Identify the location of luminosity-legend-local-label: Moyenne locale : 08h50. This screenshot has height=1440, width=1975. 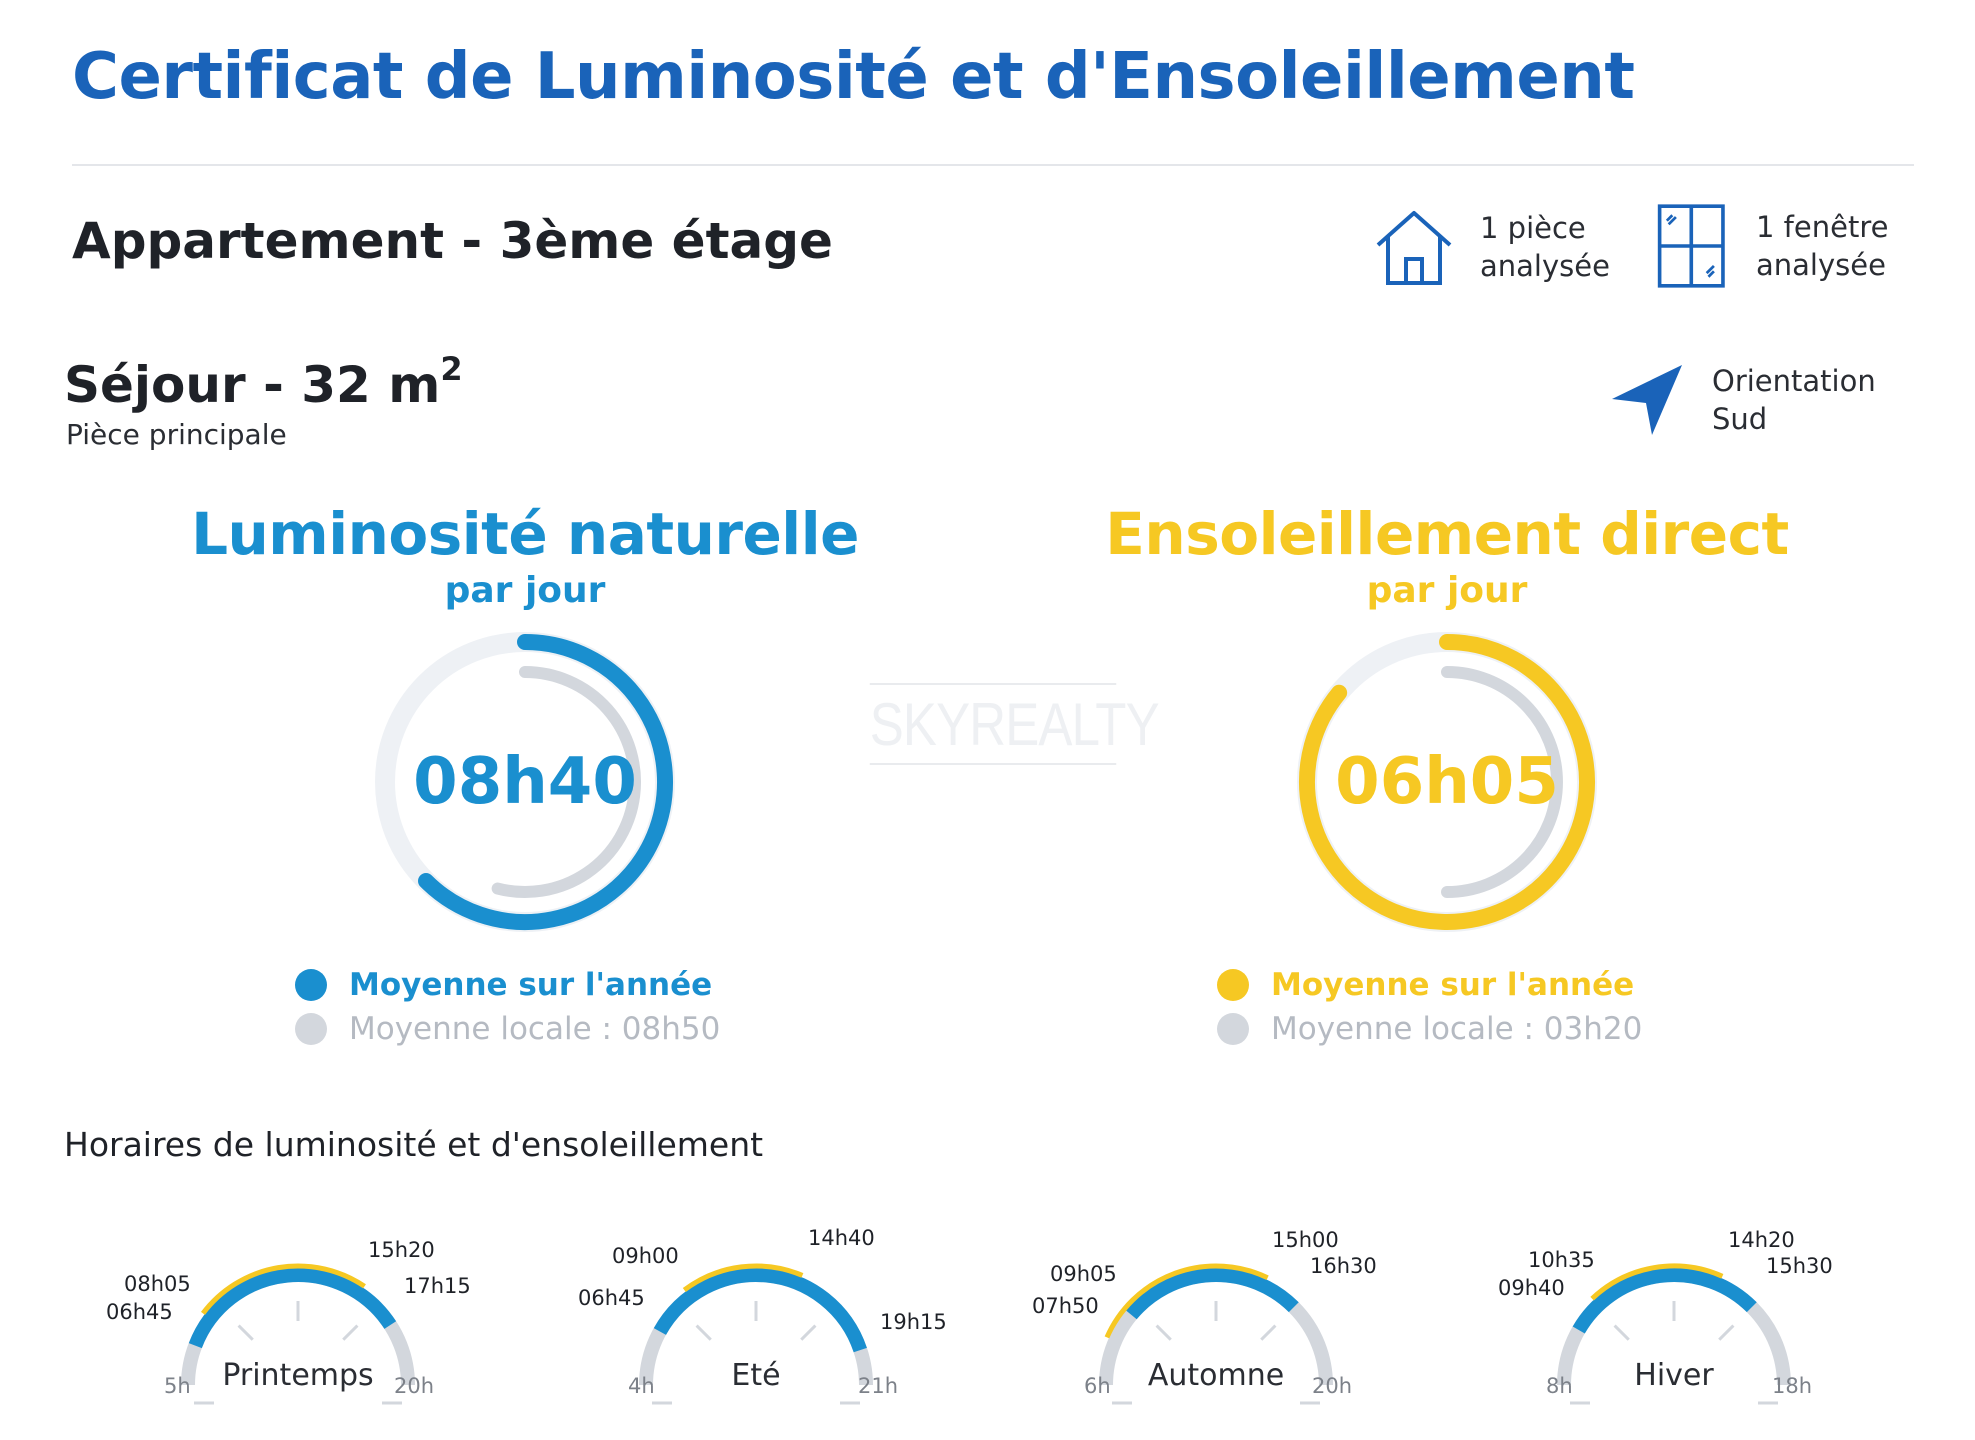
(535, 1029).